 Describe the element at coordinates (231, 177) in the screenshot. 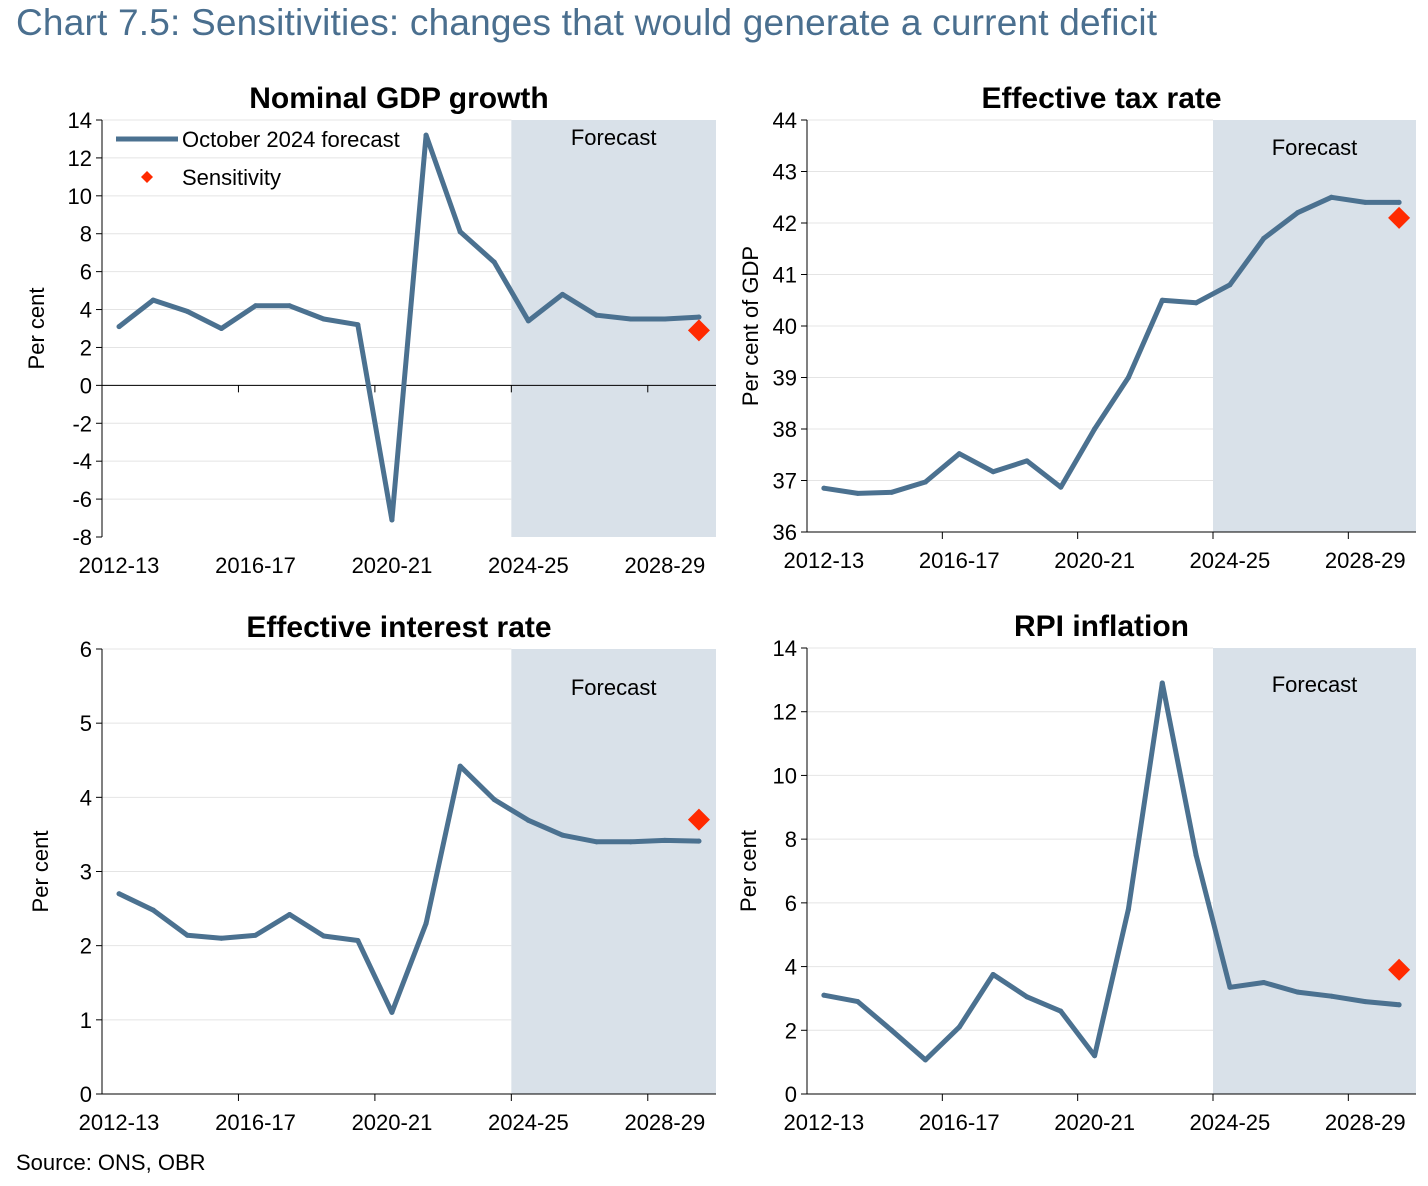

I see `legend-sensitivity-label: Sensitivity` at that location.